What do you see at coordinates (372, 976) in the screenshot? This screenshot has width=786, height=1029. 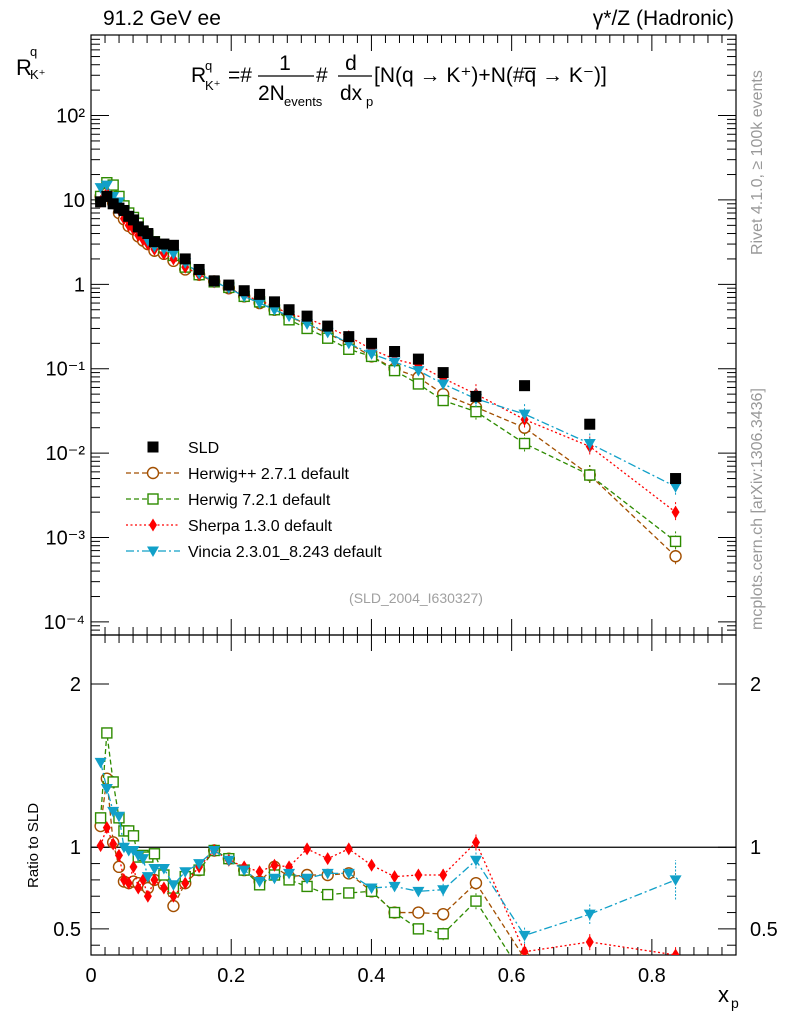 I see `ratio-xtick-label: 0.4` at bounding box center [372, 976].